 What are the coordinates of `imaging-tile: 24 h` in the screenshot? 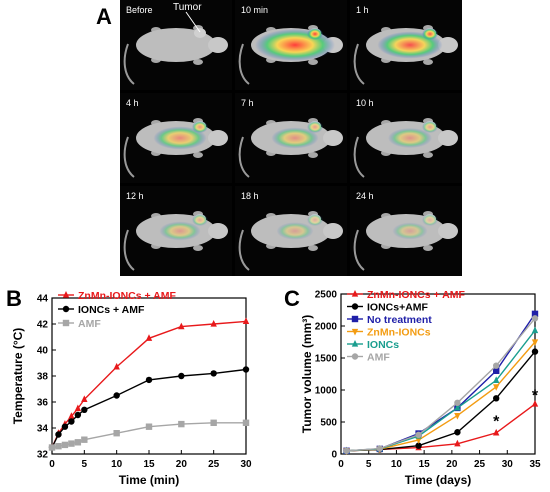 It's located at (406, 231).